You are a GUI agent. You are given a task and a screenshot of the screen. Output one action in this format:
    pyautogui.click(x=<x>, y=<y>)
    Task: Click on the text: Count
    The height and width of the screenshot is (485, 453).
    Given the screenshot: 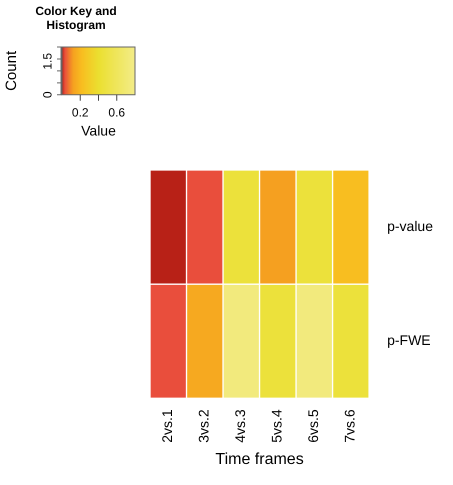 What is the action you would take?
    pyautogui.click(x=11, y=70)
    